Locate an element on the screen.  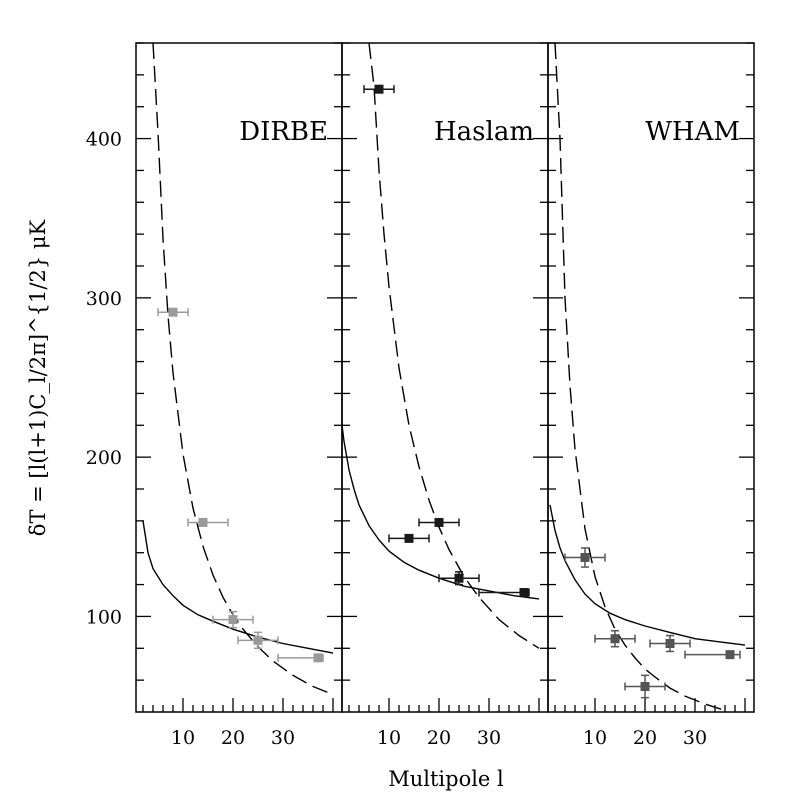
y-tick-label: 200 is located at coordinates (104, 458).